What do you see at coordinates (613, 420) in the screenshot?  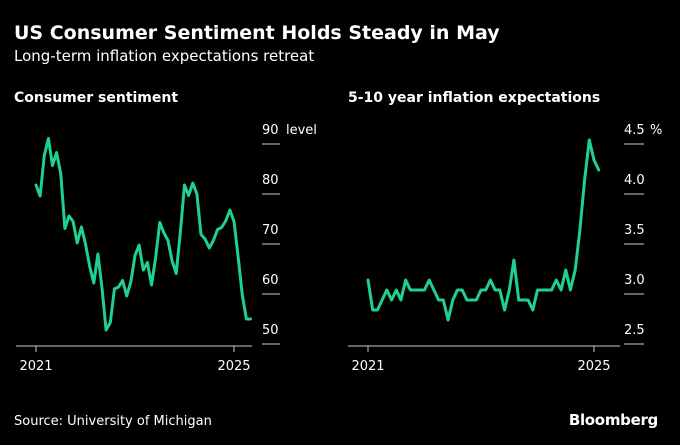 I see `bloomberg-logo: Bloomberg` at bounding box center [613, 420].